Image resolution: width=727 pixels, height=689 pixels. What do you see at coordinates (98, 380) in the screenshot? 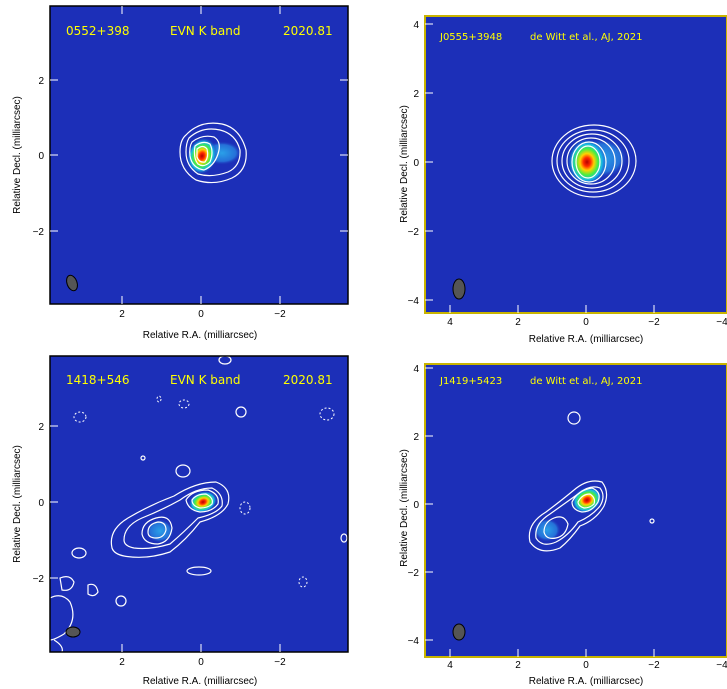
I see `source-name: 1418+546` at bounding box center [98, 380].